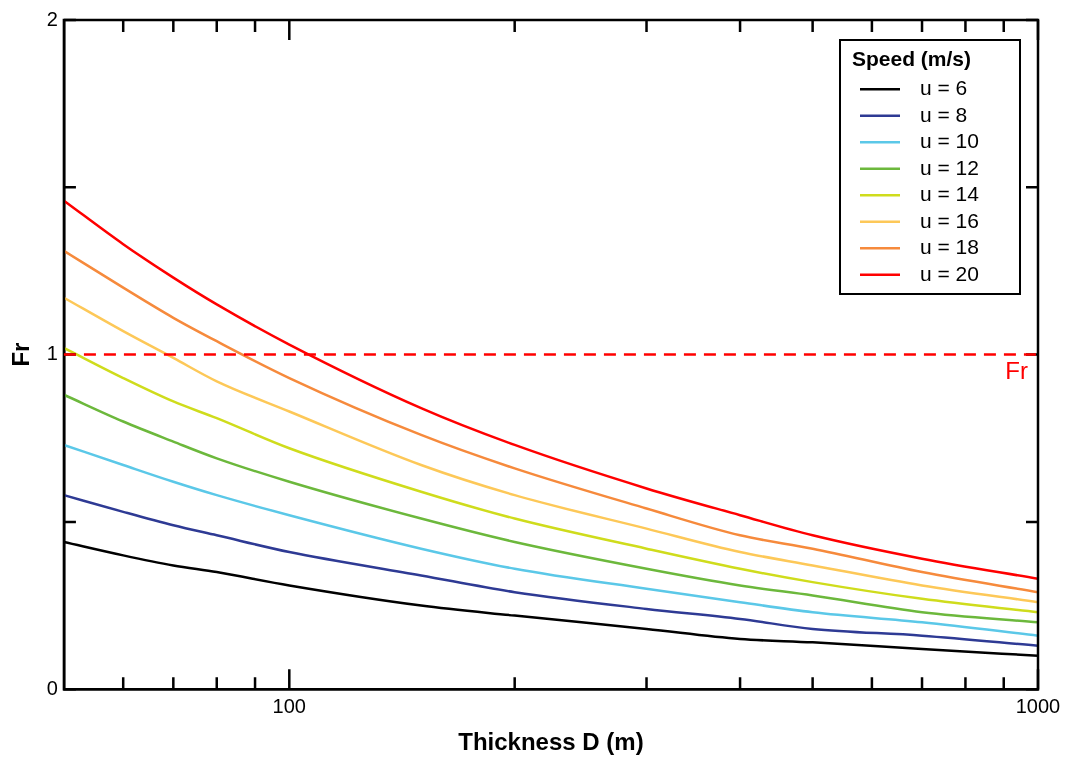  Describe the element at coordinates (949, 247) in the screenshot. I see `legend-label: u = 18` at that location.